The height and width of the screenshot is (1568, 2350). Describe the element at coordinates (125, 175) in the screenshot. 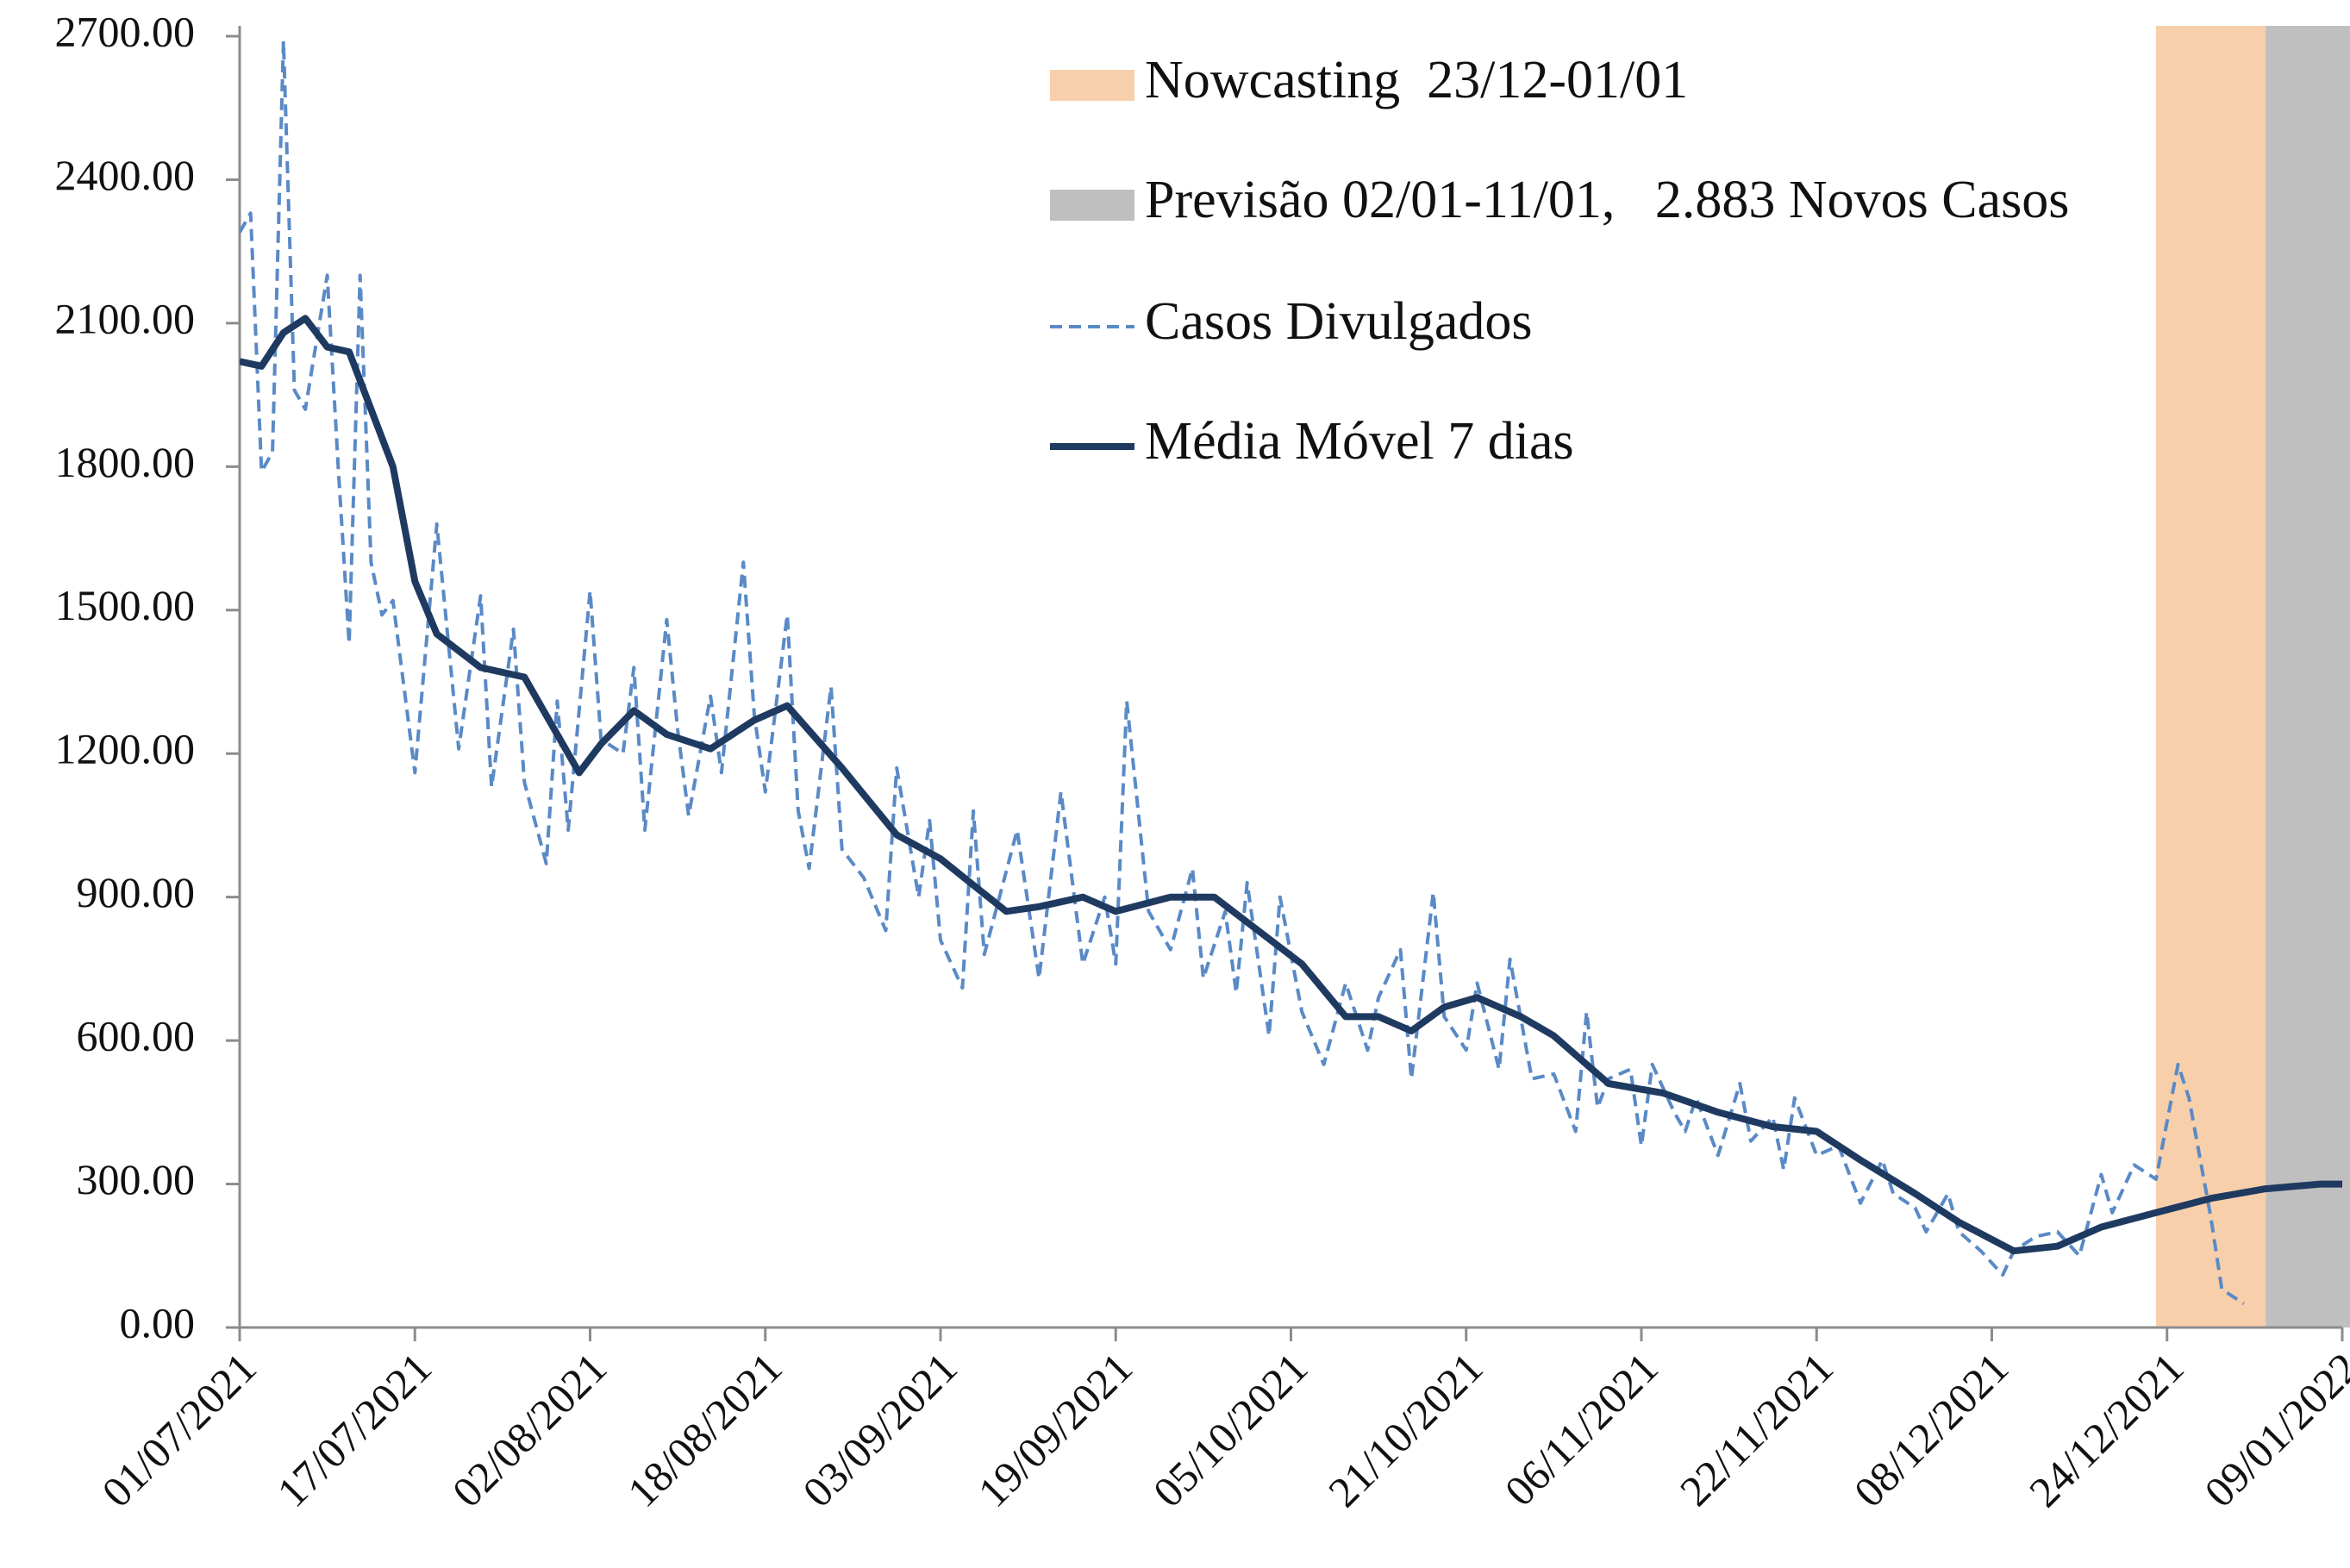

I see `y-tick-label: 2400.00` at that location.